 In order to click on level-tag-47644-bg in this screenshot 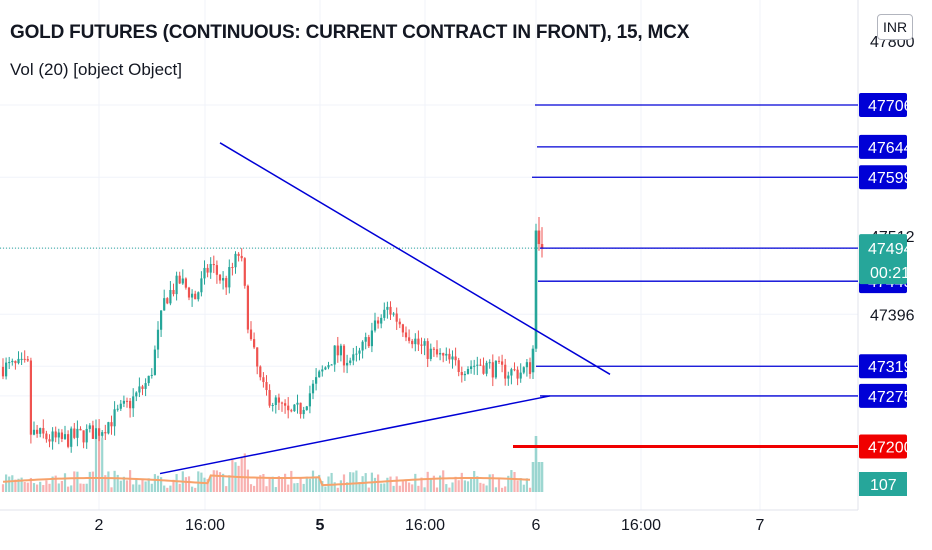, I will do `click(883, 146)`.